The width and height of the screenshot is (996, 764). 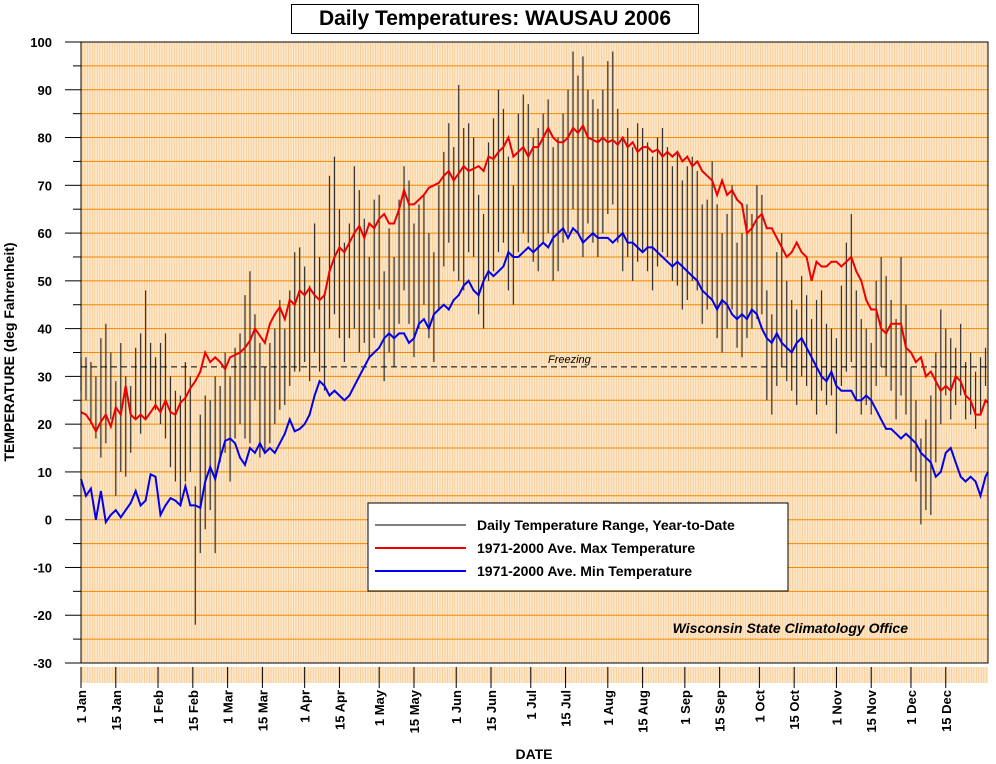 What do you see at coordinates (584, 571) in the screenshot?
I see `legend-label-min: 1971-2000 Ave. Min Temperature` at bounding box center [584, 571].